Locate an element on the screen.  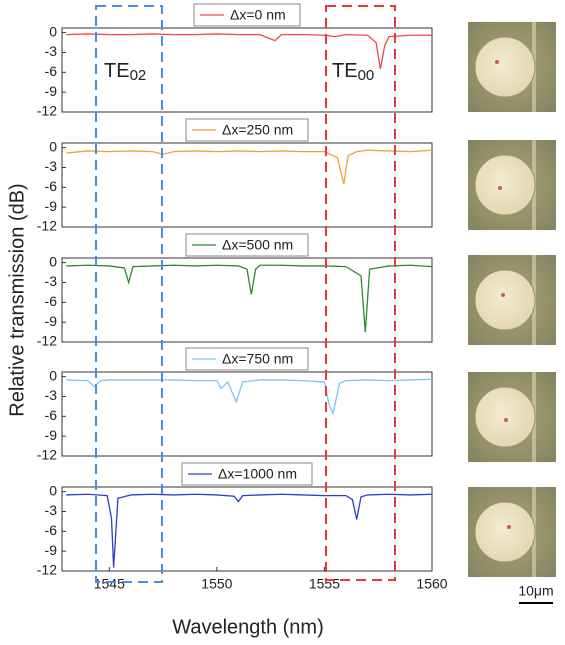
legend-label: Δx=750 nm is located at coordinates (257, 359).